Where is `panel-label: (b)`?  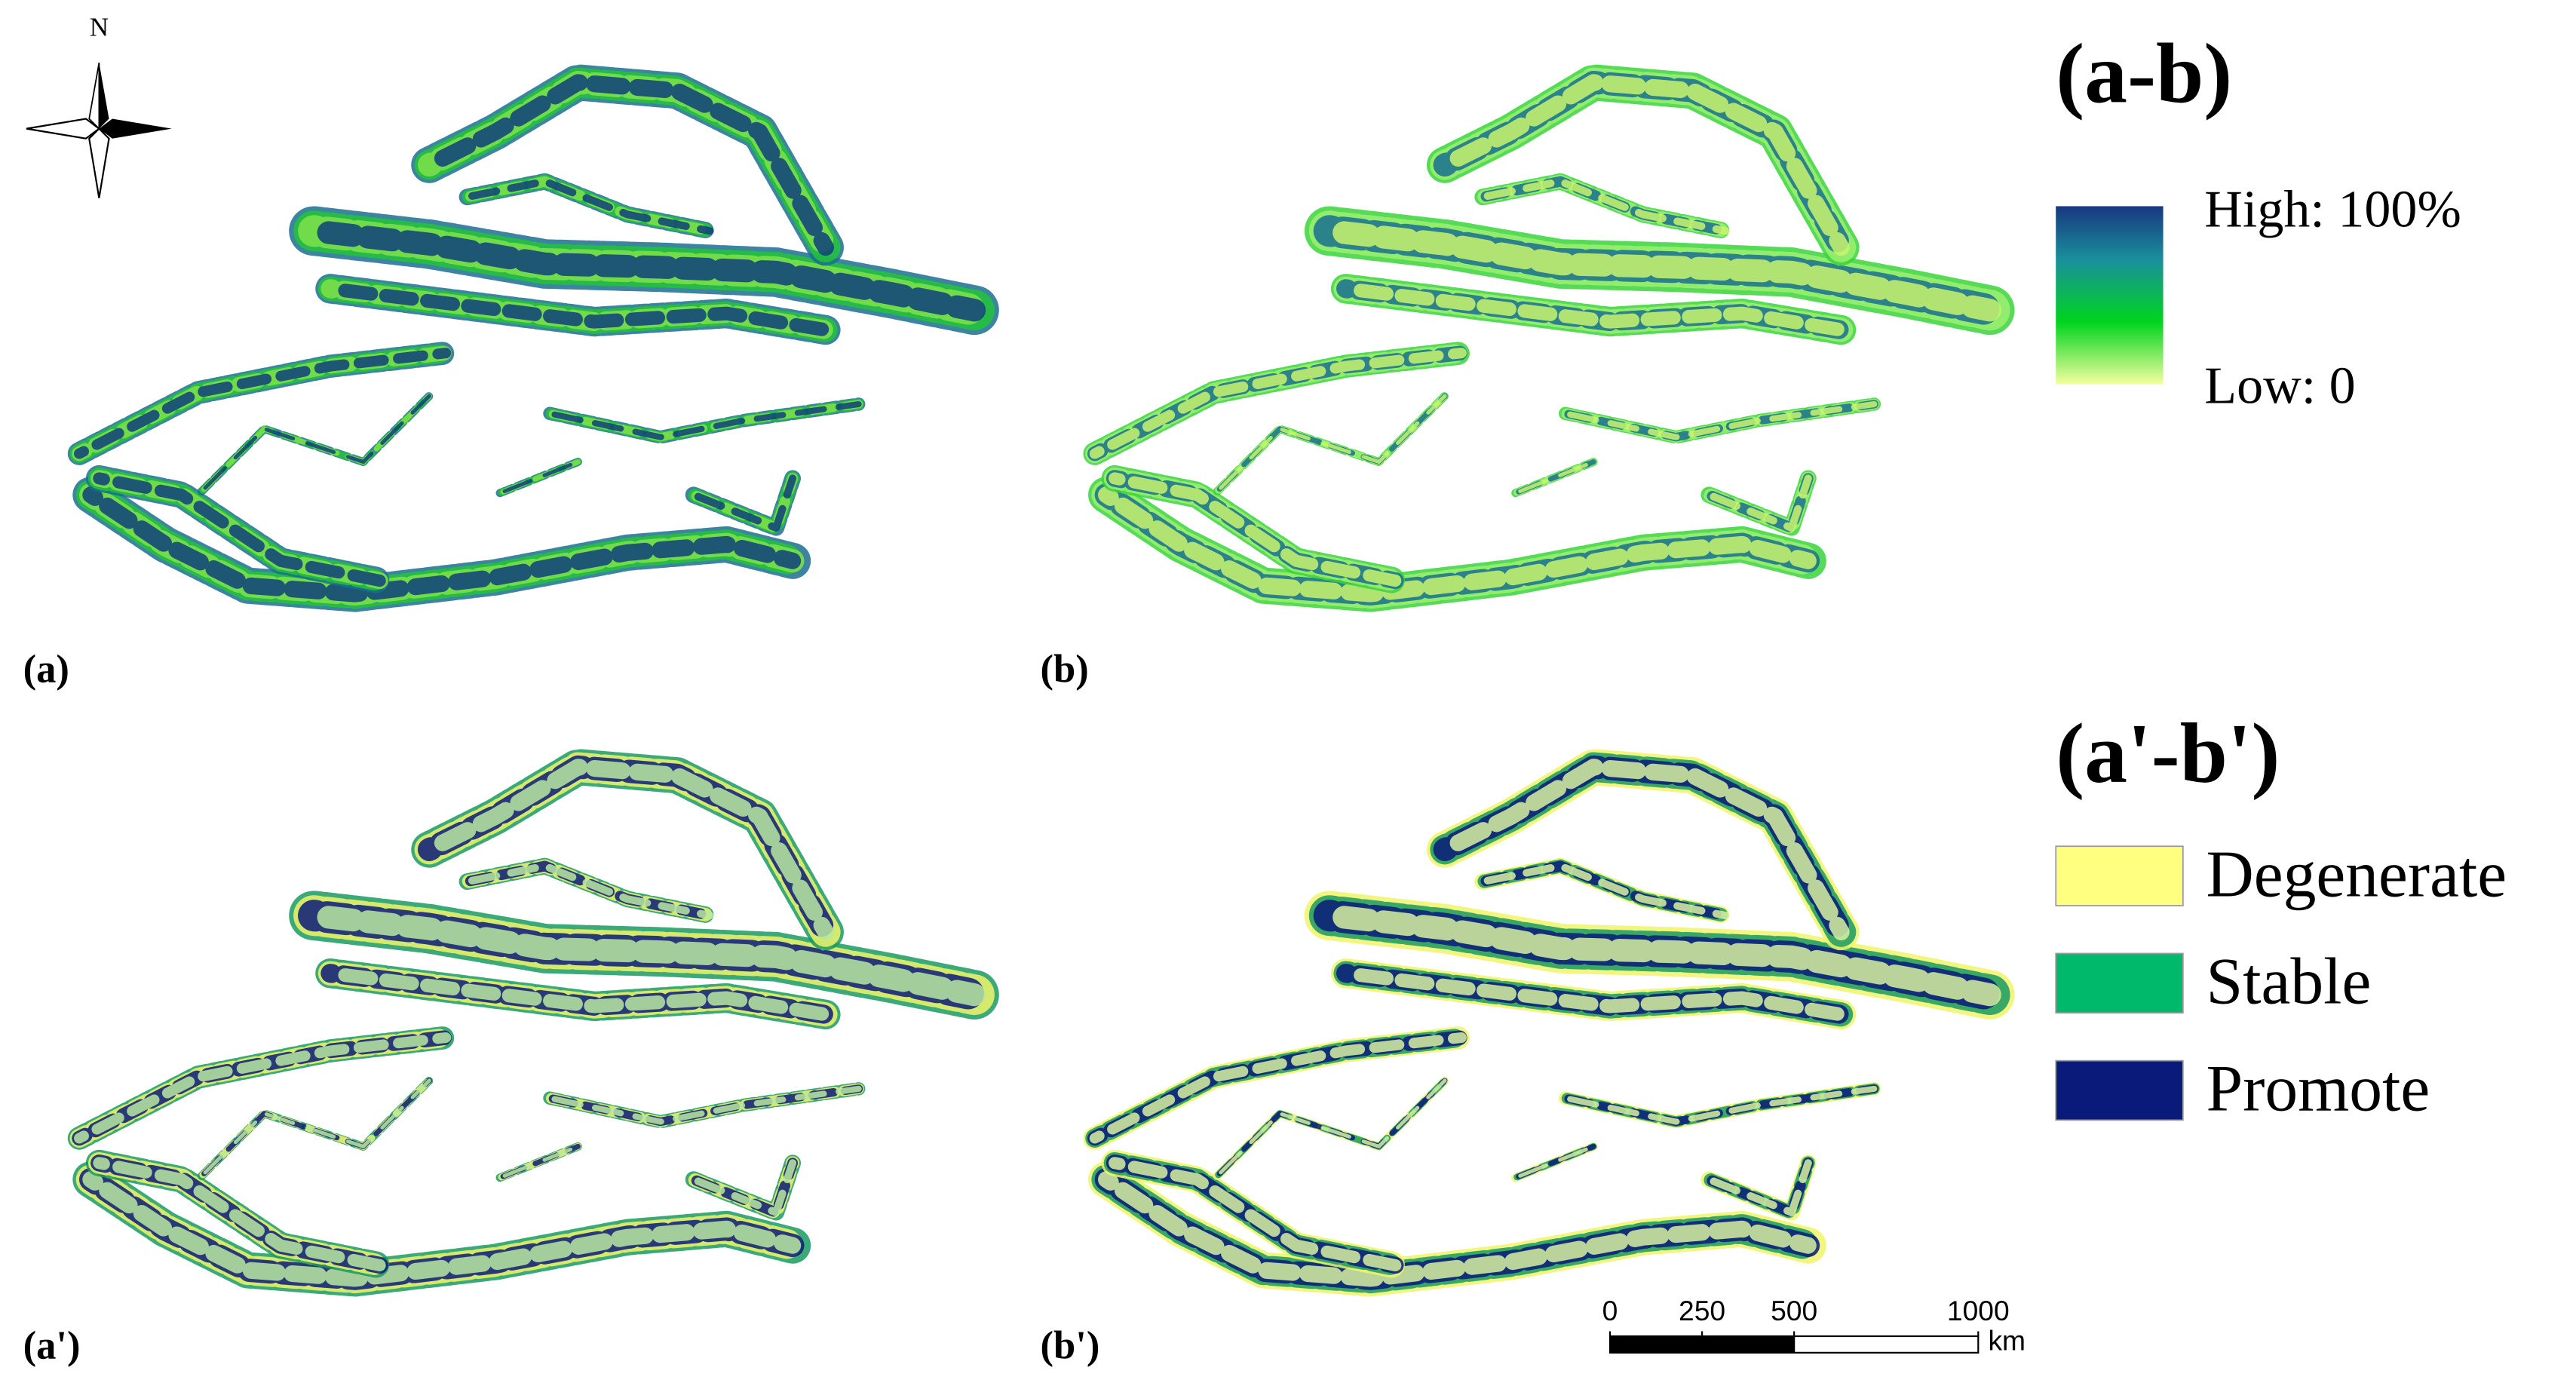
panel-label: (b) is located at coordinates (1065, 669).